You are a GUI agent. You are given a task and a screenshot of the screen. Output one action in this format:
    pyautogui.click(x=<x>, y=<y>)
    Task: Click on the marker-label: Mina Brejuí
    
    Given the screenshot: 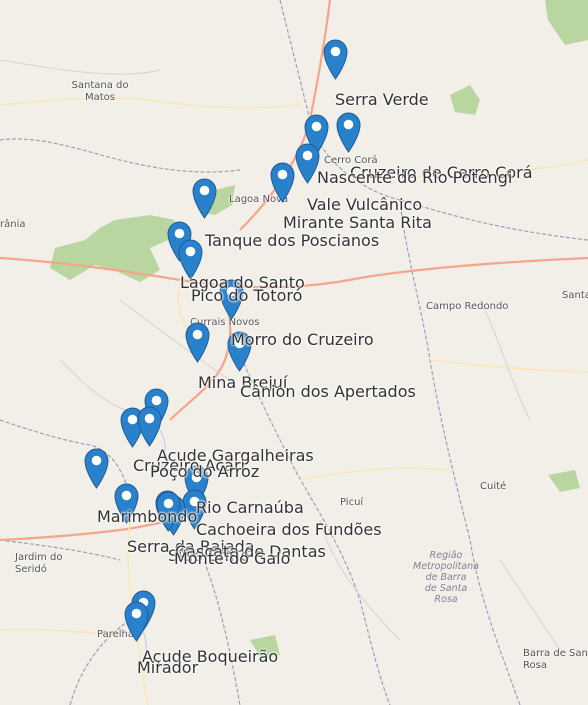 What is the action you would take?
    pyautogui.click(x=243, y=382)
    